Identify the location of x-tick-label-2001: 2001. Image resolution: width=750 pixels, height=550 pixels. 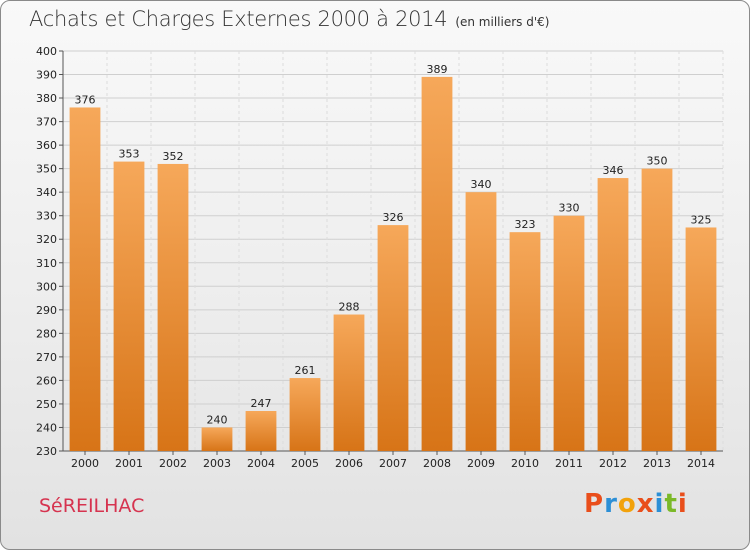
(129, 463).